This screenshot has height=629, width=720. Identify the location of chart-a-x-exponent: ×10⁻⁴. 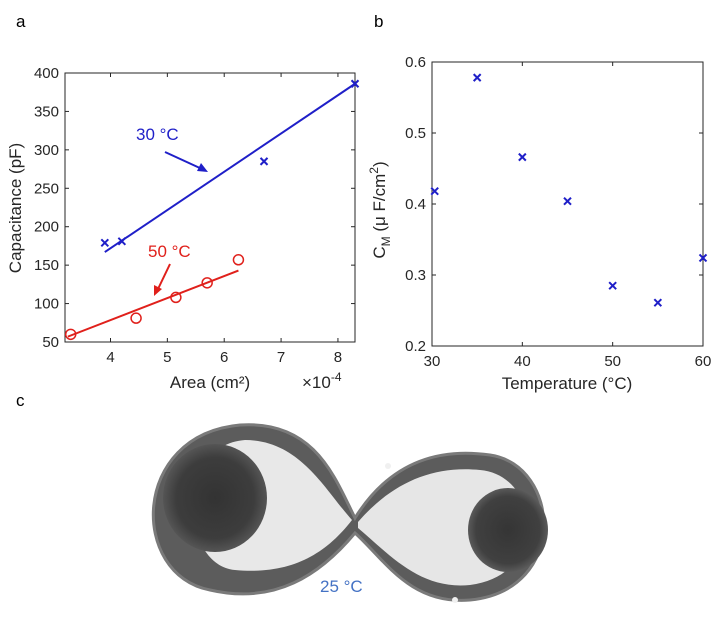
(322, 381).